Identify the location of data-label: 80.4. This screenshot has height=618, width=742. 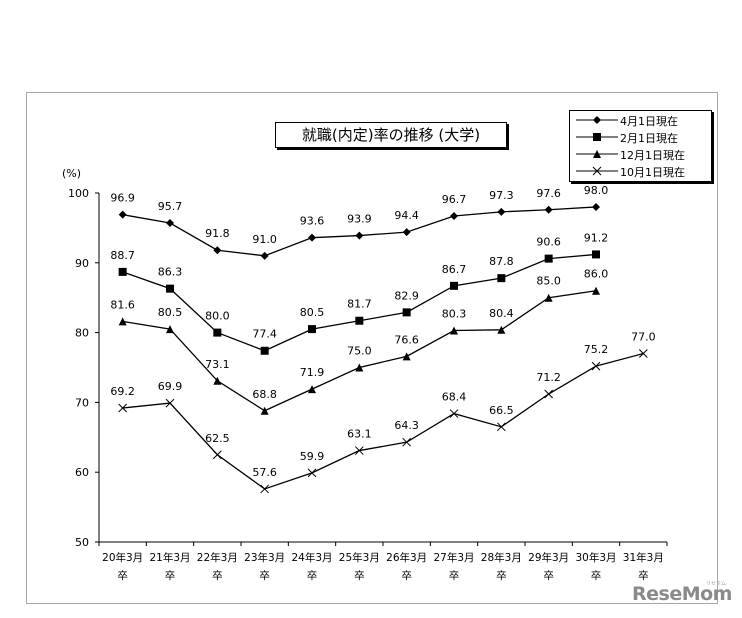
(501, 313).